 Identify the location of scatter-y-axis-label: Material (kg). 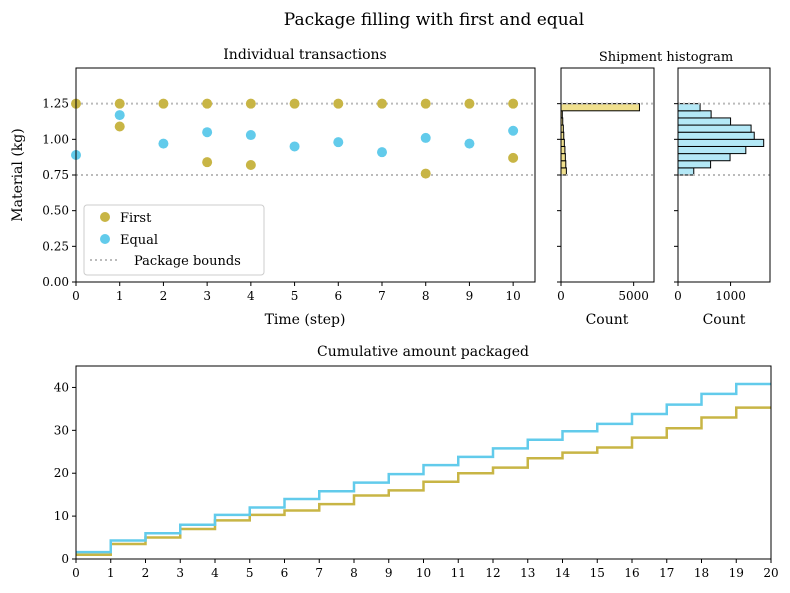
(18, 174).